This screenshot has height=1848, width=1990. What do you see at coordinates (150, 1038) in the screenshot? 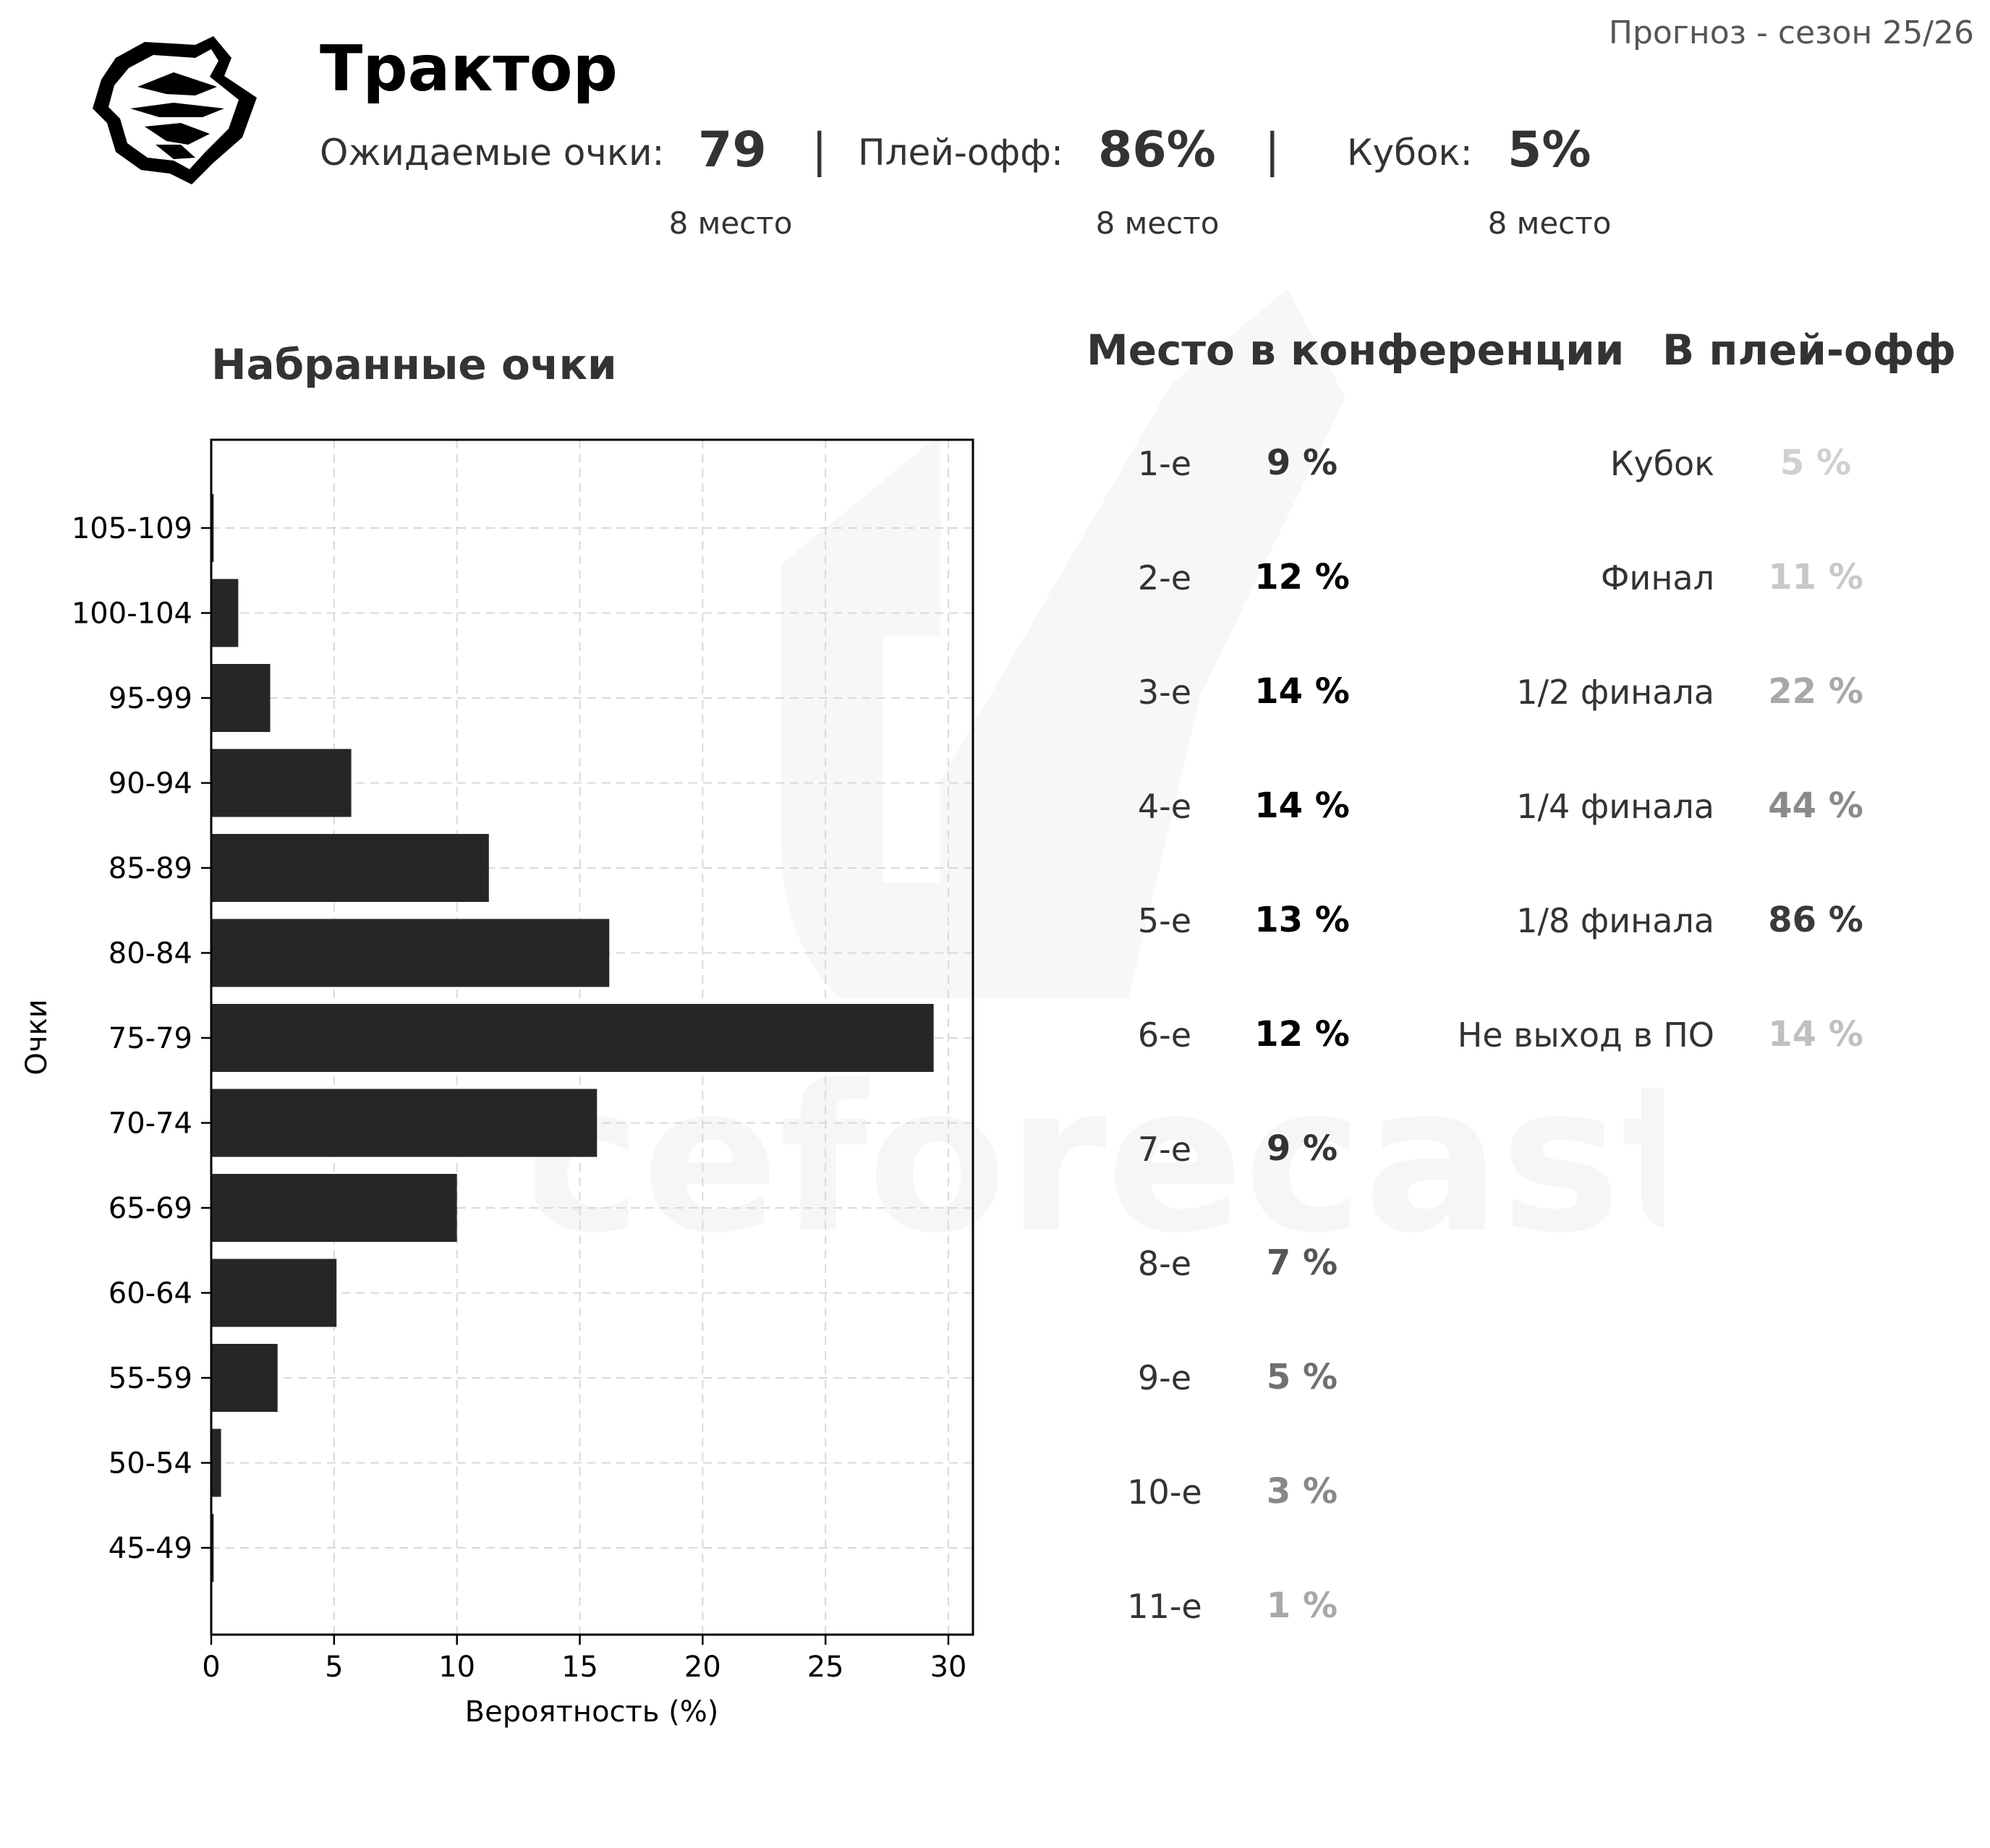
I see `y-tick-label: 75-79` at bounding box center [150, 1038].